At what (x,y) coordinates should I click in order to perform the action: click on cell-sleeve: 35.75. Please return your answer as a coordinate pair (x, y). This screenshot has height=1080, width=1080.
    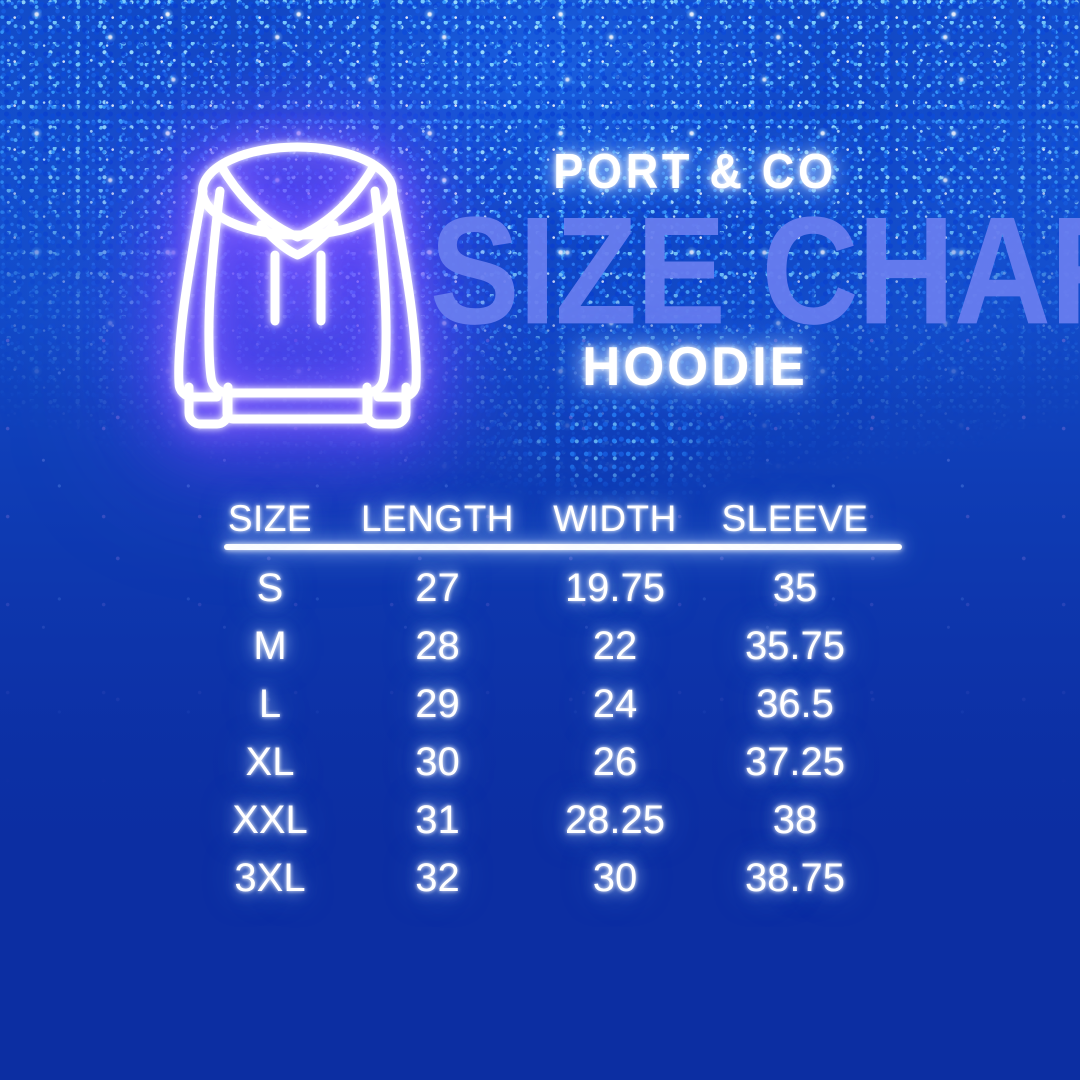
    Looking at the image, I should click on (795, 646).